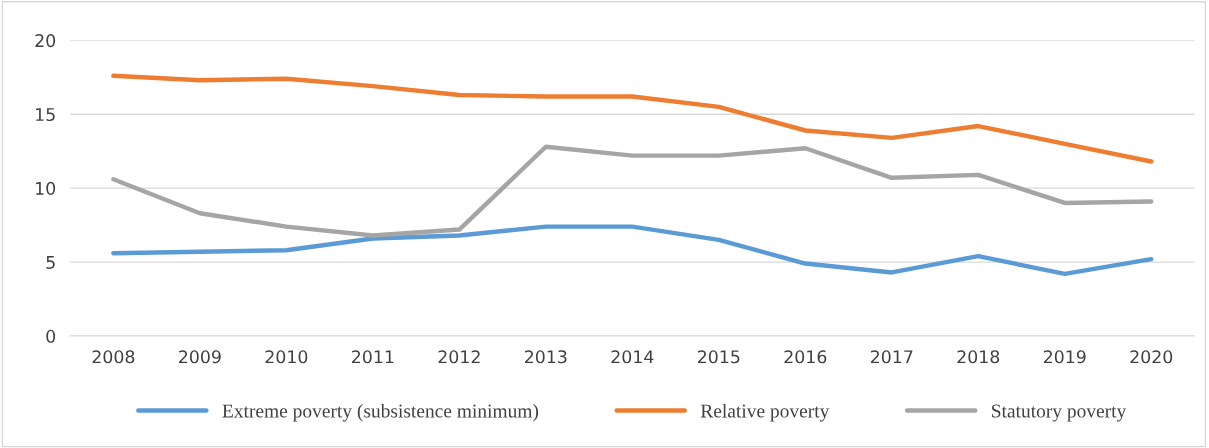 This screenshot has width=1209, height=448. I want to click on legend-label: Statutory poverty, so click(1059, 413).